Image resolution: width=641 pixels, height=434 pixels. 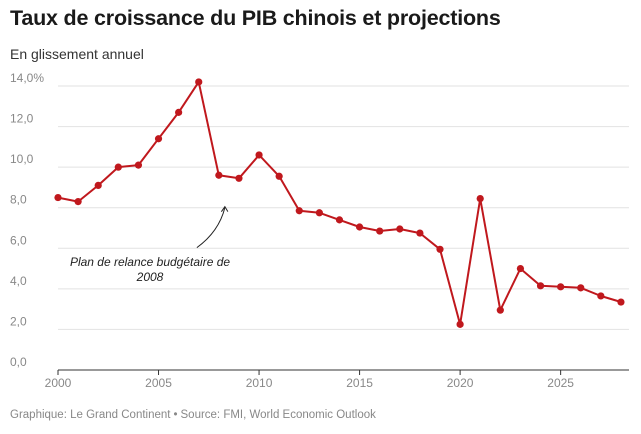 I want to click on y-tick-label: 0,0, so click(x=18, y=362).